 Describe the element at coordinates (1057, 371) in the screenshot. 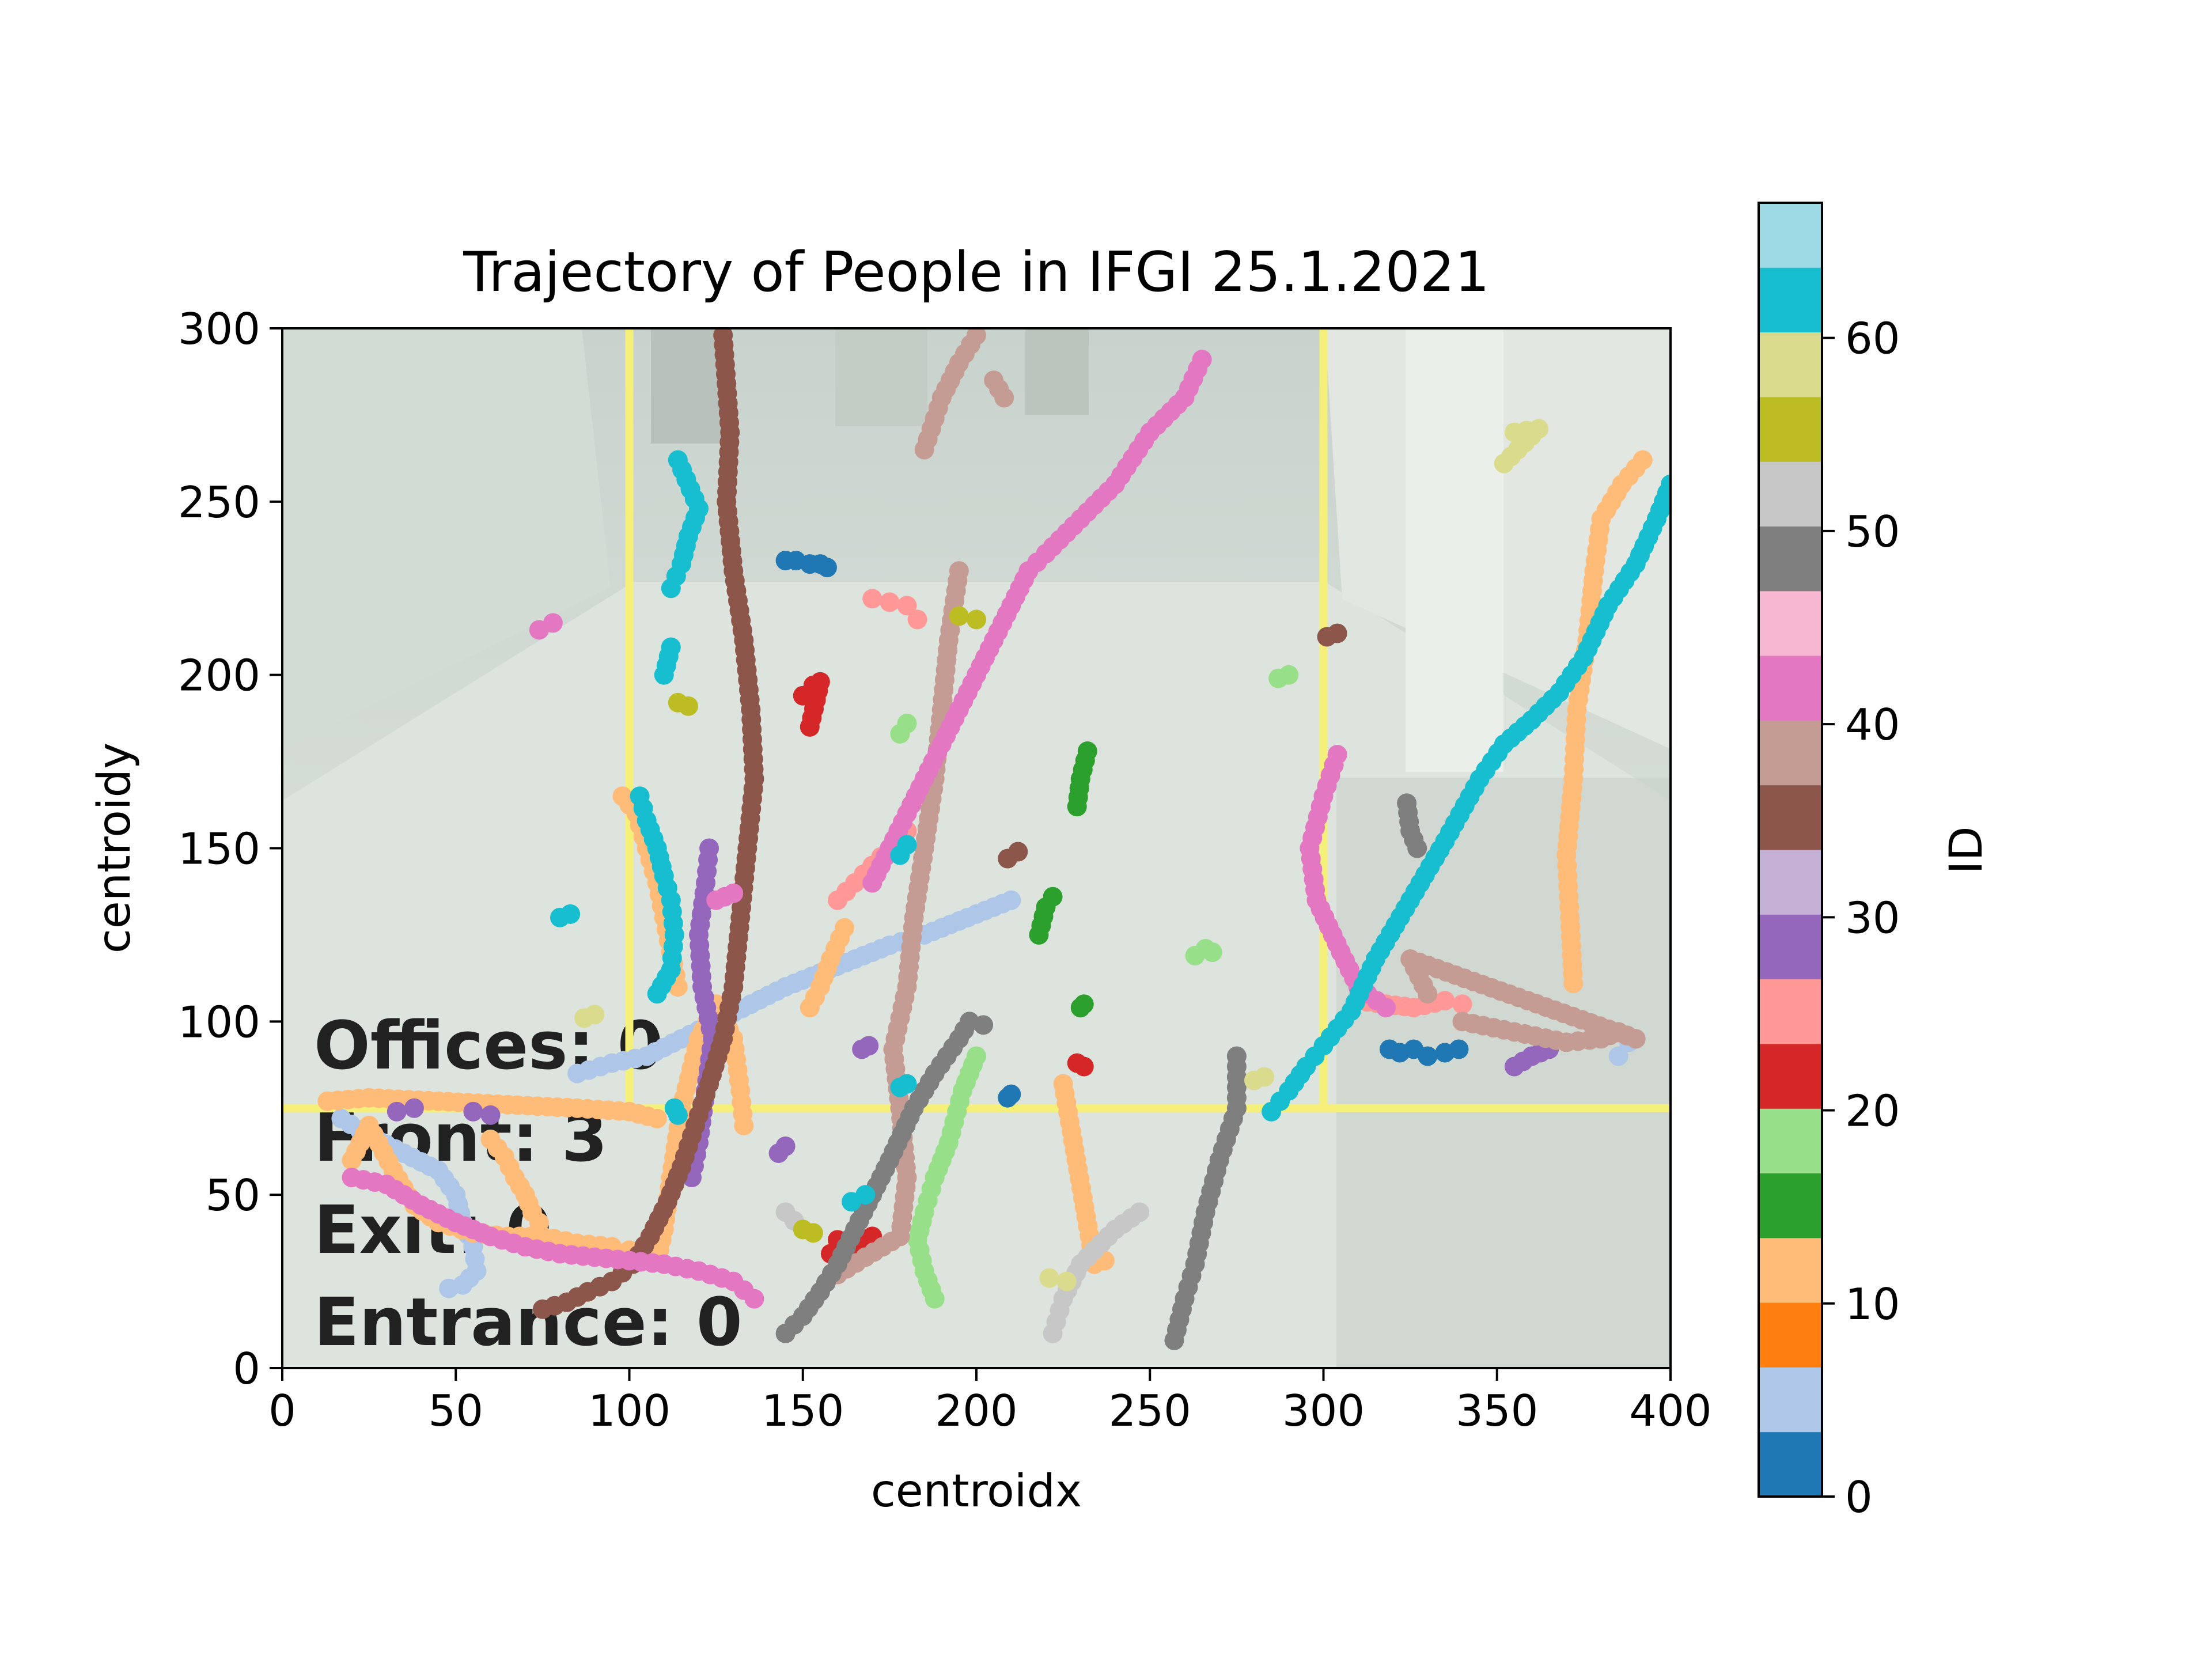

I see `back-door-right` at that location.